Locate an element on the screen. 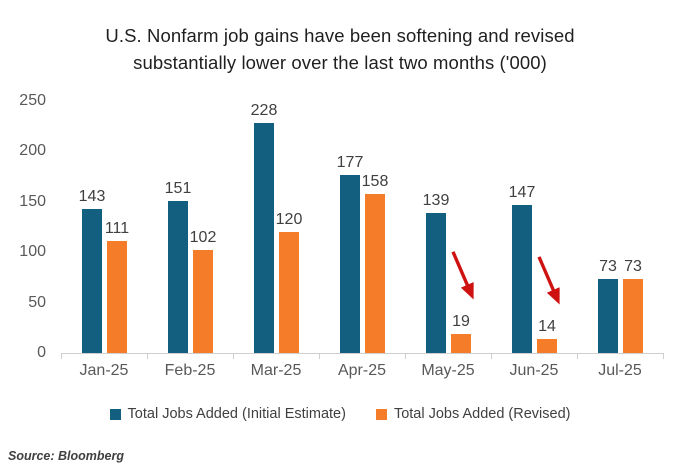 The image size is (680, 470). bar-value-label: 111 is located at coordinates (117, 228).